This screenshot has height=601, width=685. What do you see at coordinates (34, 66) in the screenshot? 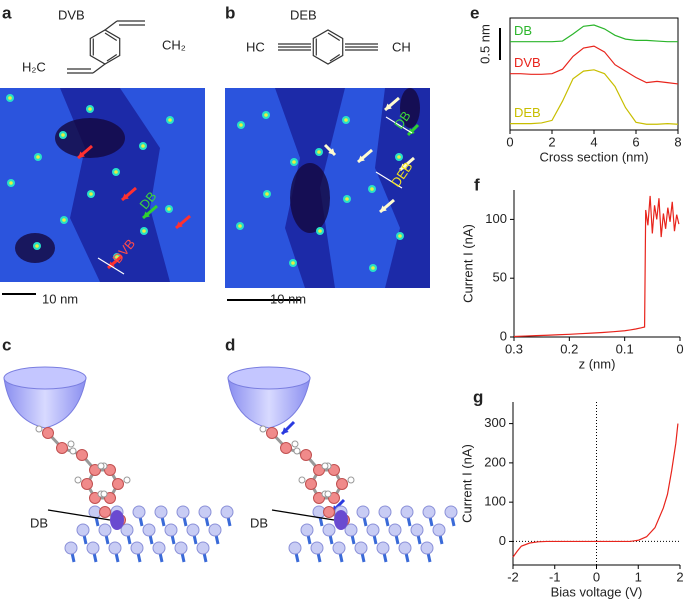
I see `formula: H₂C` at bounding box center [34, 66].